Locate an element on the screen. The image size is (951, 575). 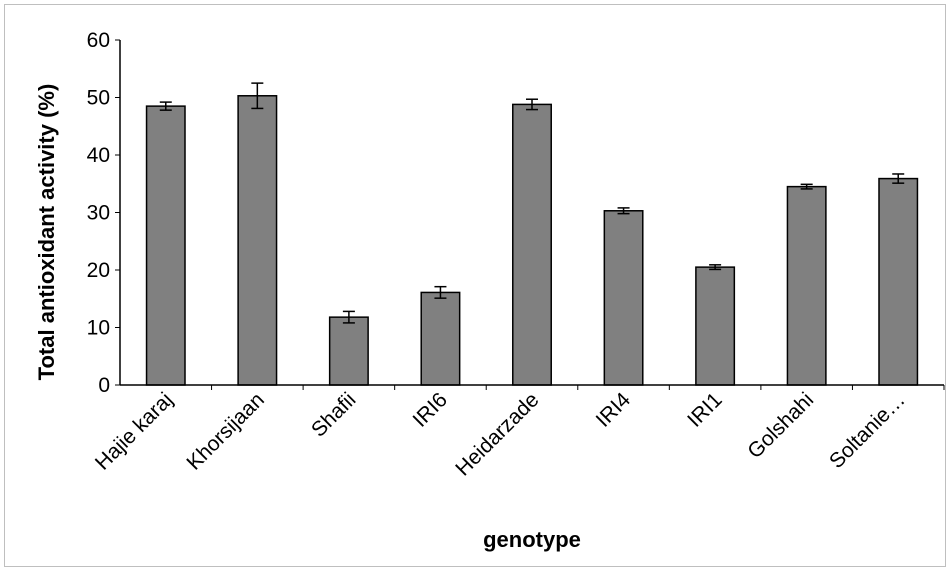
y-tick-label-20: 20 is located at coordinates (98, 270).